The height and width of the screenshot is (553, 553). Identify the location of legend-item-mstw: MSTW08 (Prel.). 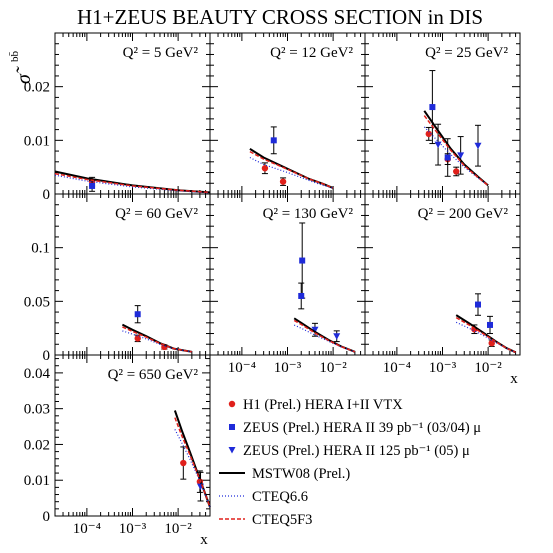
(284, 474).